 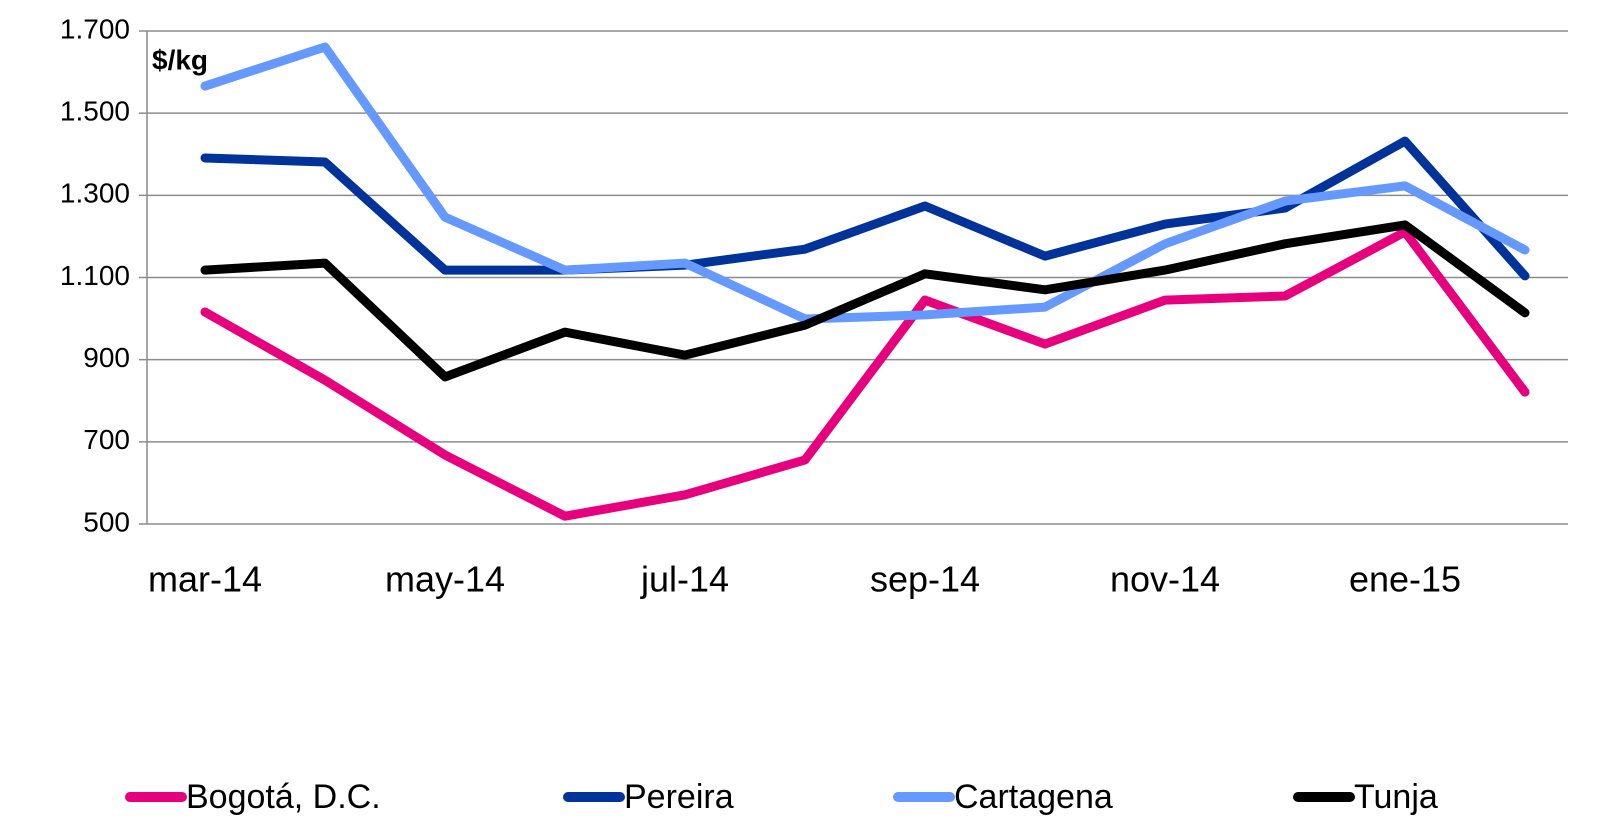 I want to click on x-tick-label: nov-14, so click(x=1165, y=579).